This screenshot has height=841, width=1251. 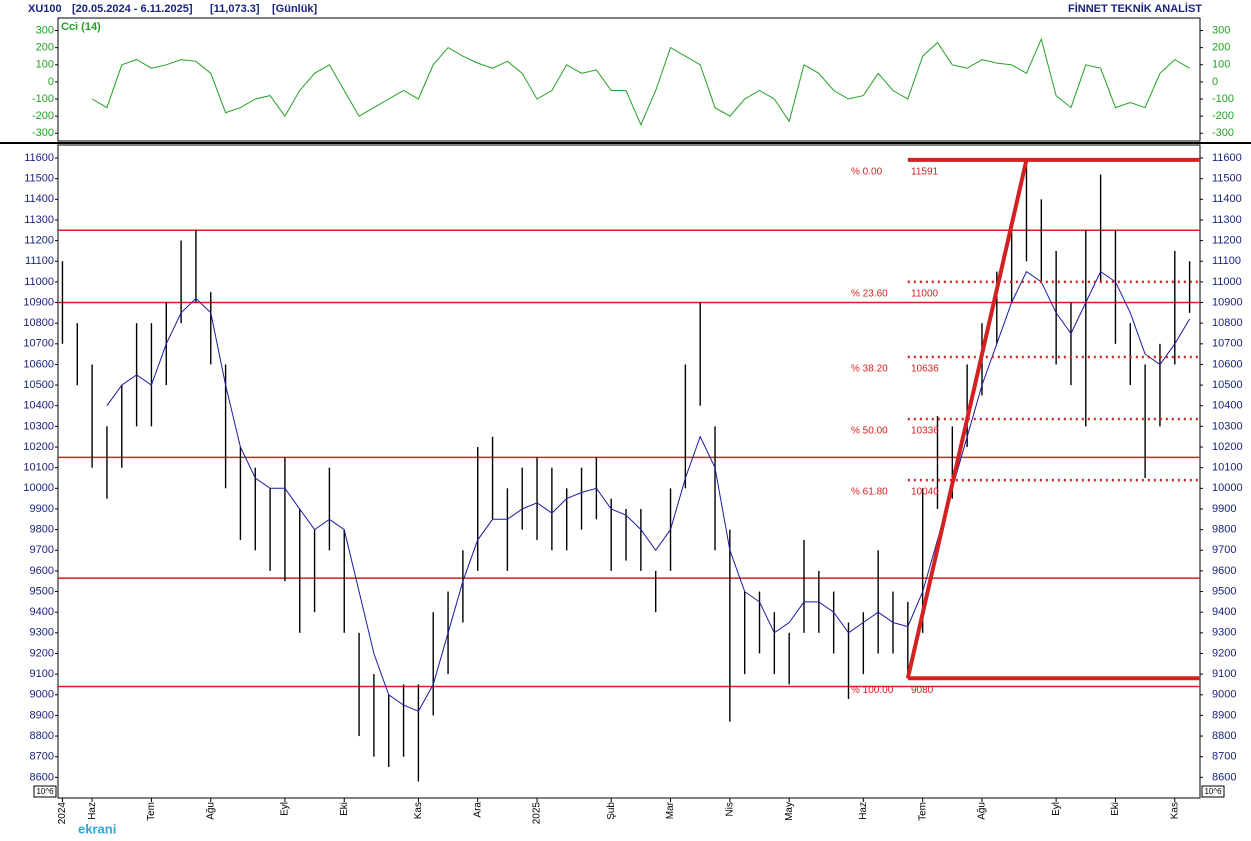 What do you see at coordinates (285, 809) in the screenshot?
I see `x-tick-label: Eyl` at bounding box center [285, 809].